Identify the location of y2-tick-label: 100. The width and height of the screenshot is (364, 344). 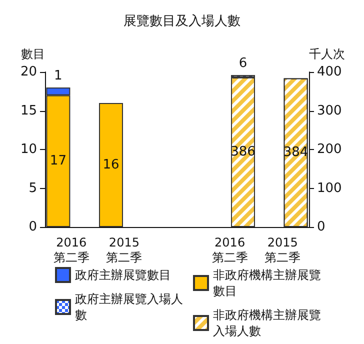
(329, 188).